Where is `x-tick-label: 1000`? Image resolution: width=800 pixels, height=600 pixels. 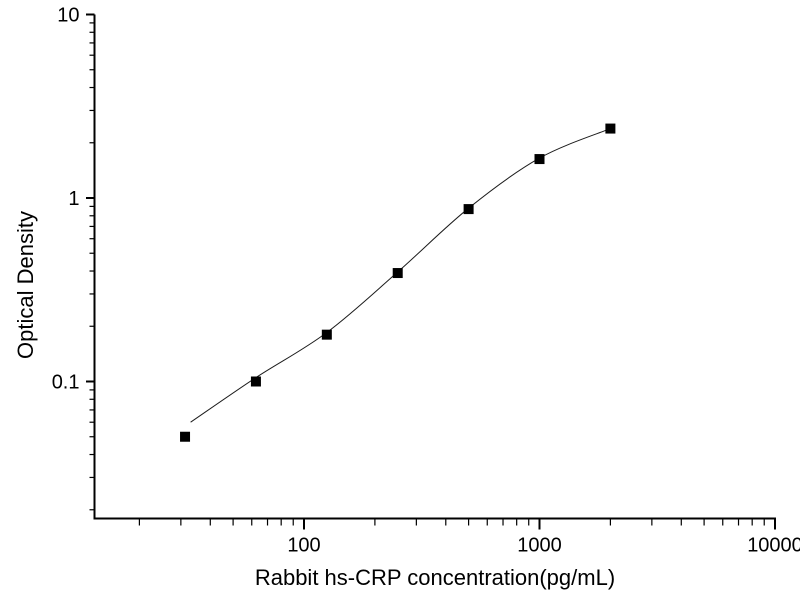
x-tick-label: 1000 is located at coordinates (539, 546).